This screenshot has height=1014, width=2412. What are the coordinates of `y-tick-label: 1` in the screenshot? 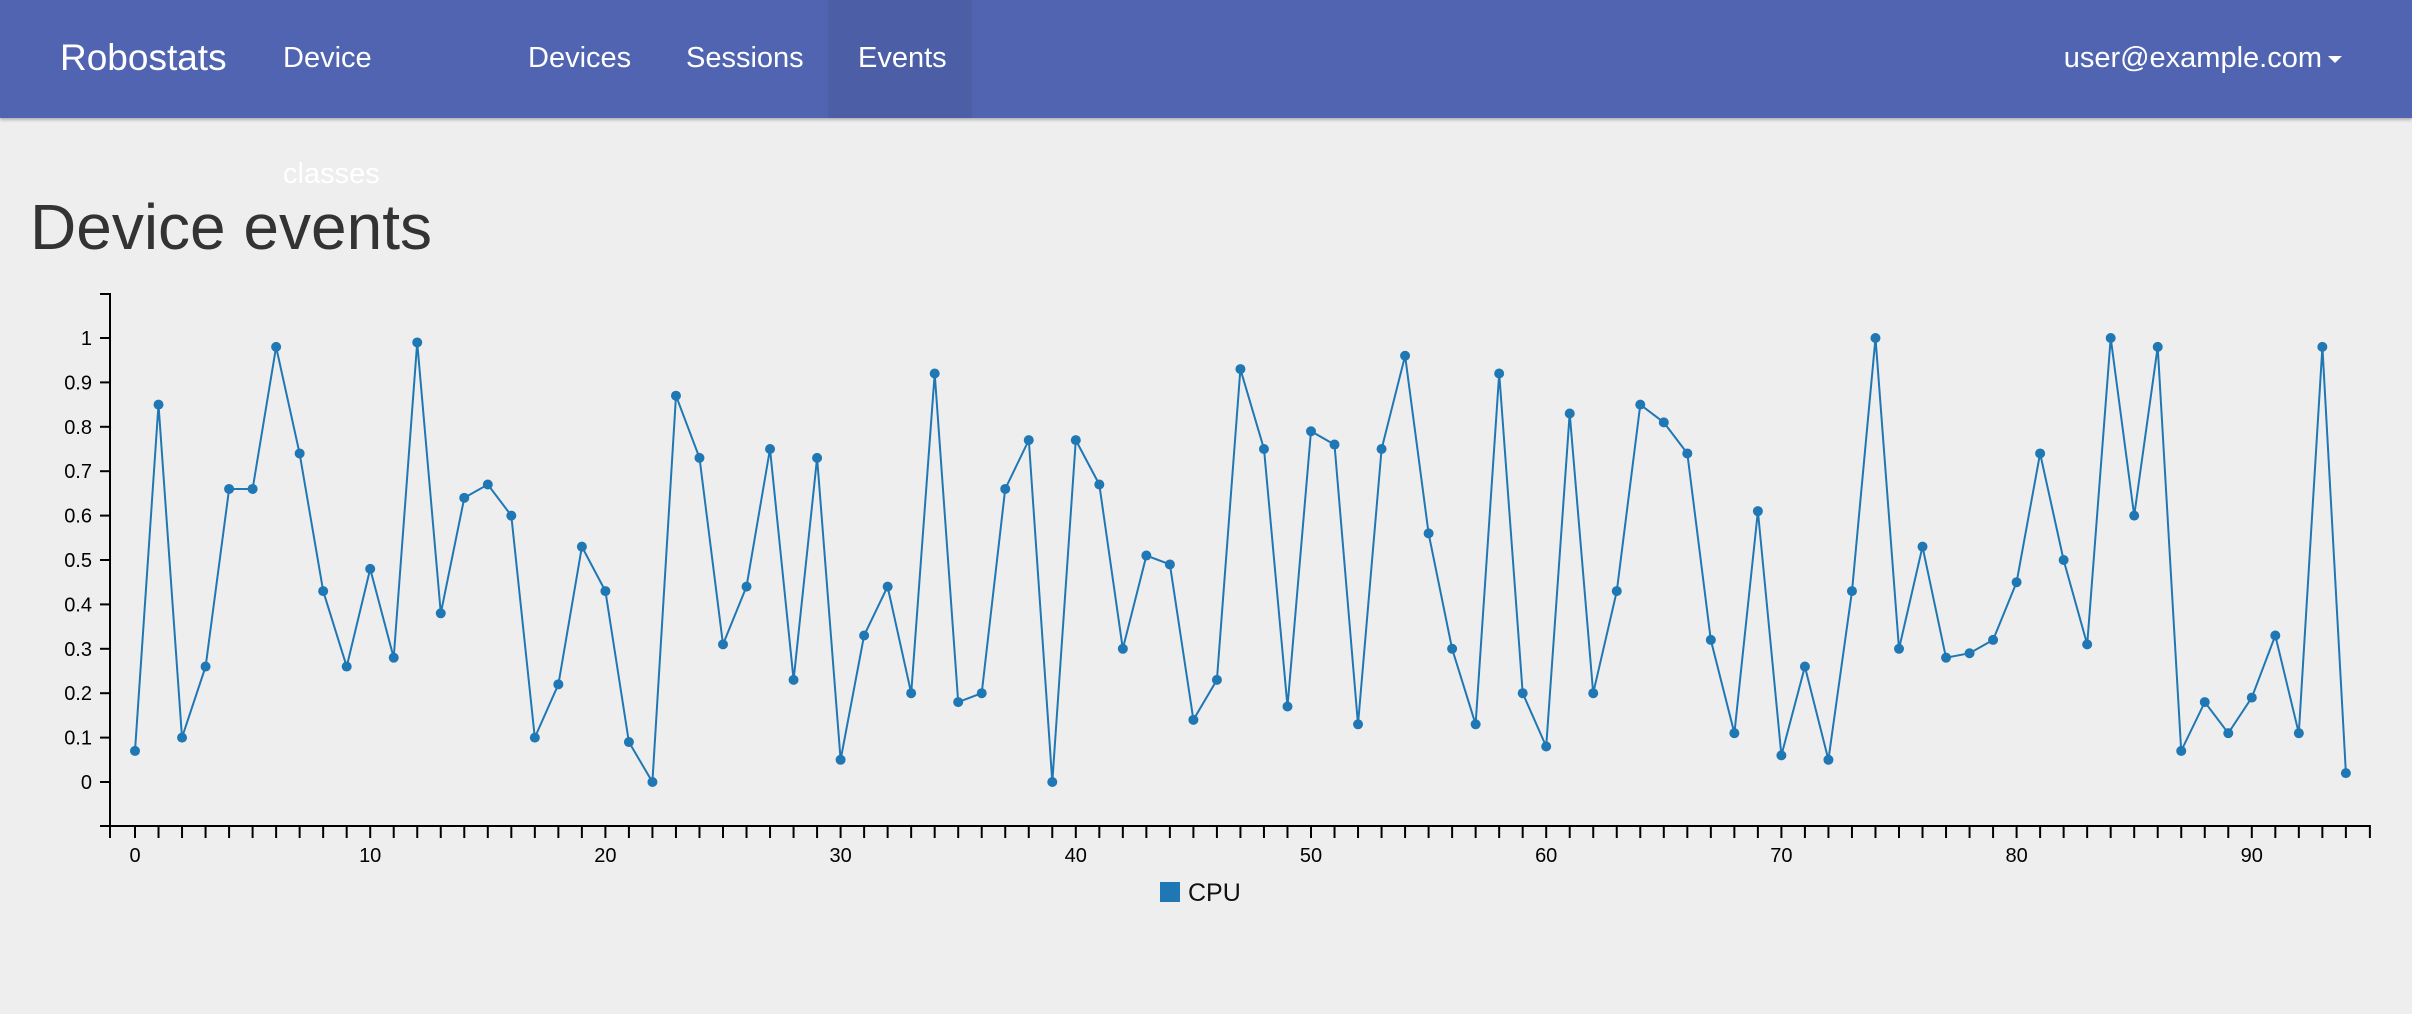 It's located at (86, 339).